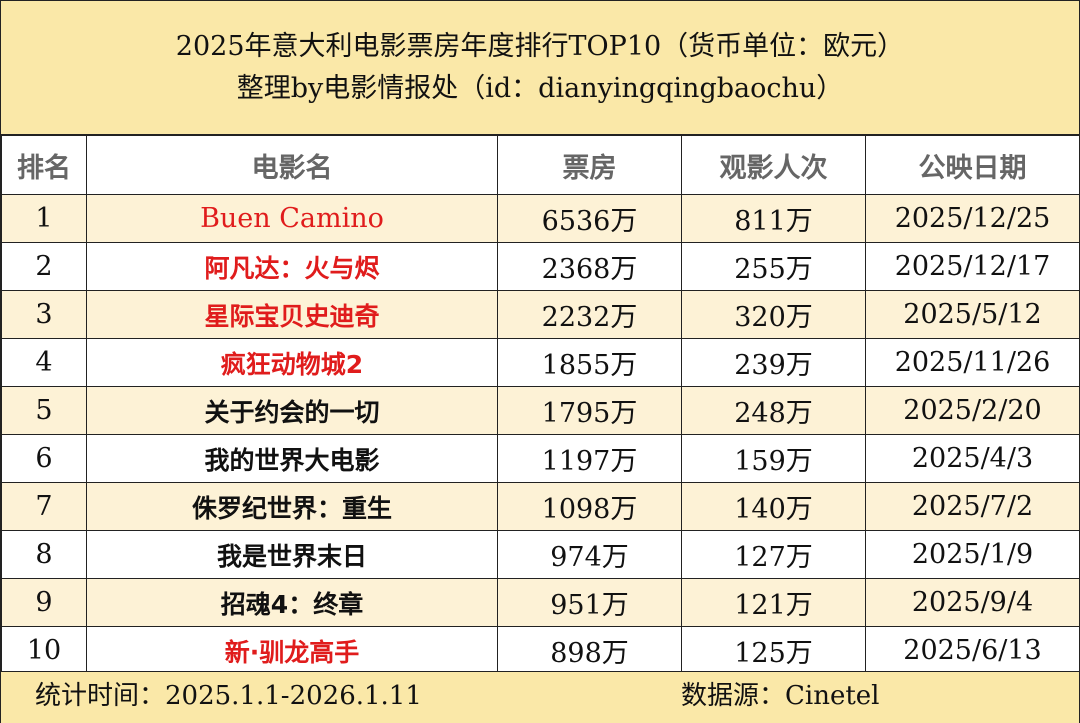 This screenshot has width=1080, height=723. I want to click on table-row: 6 我的世界大电影 1197万 159万 2025/4/3, so click(540, 458).